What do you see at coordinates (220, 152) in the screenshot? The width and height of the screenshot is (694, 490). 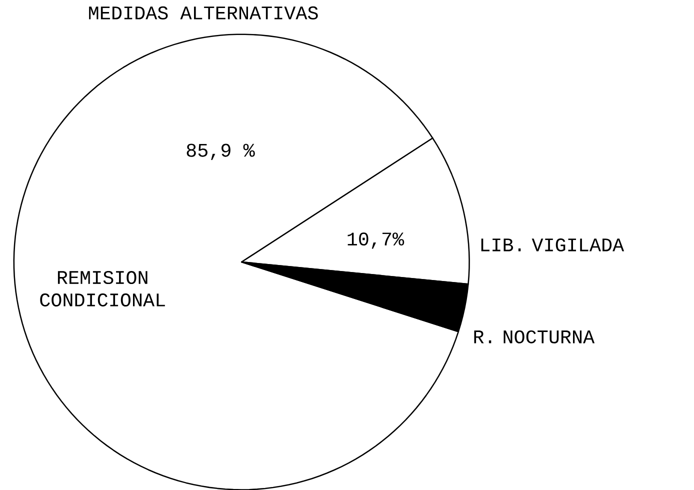 I see `data-label: 85,9 %` at bounding box center [220, 152].